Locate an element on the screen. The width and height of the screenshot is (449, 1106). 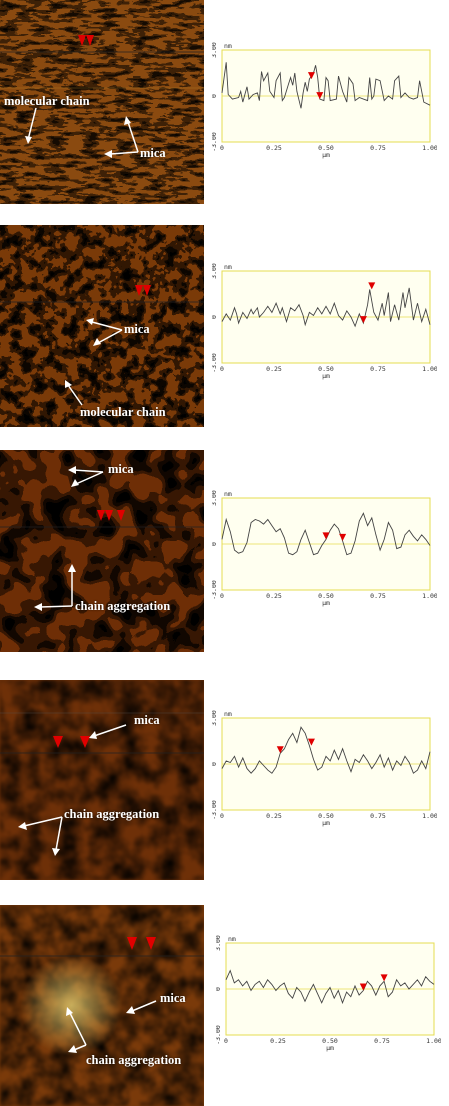
afm-image-5: mica chain aggregation is located at coordinates (102, 1005).